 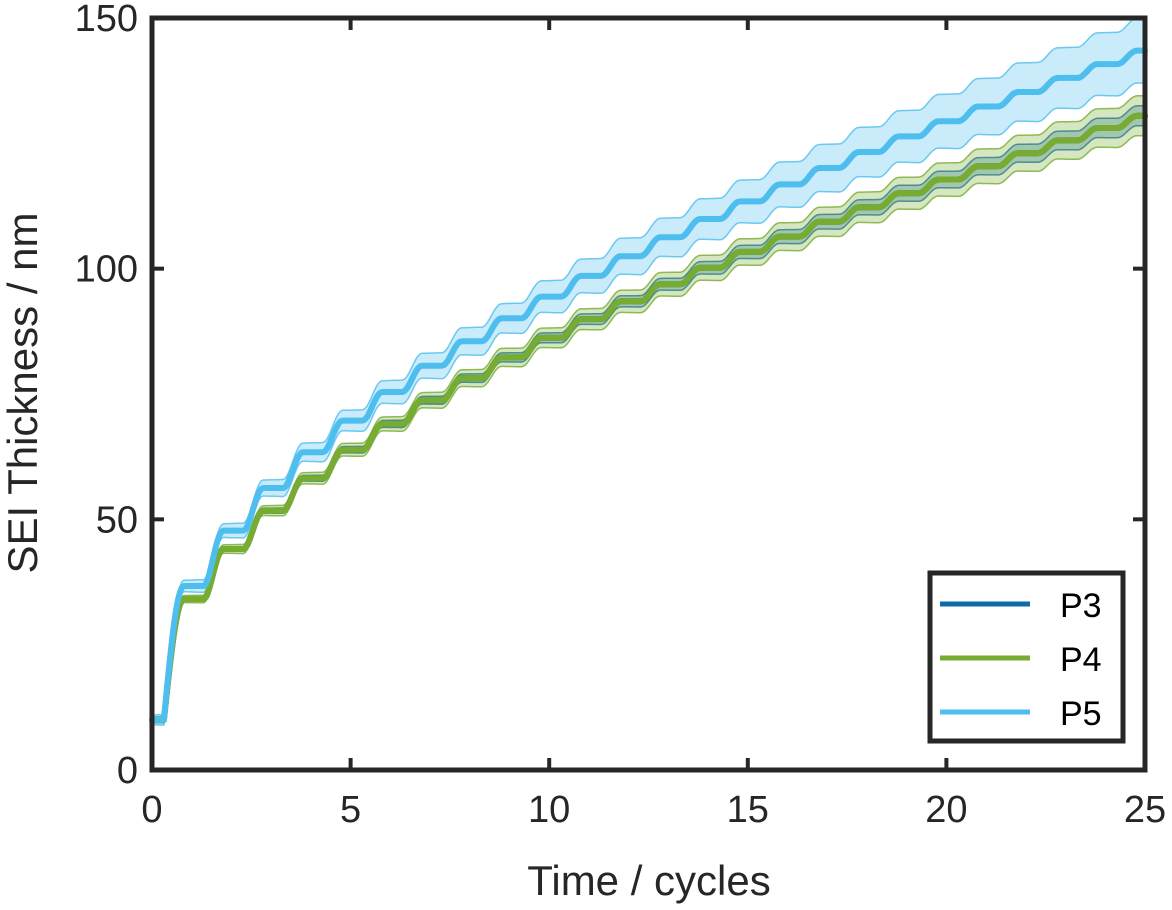 What do you see at coordinates (1145, 810) in the screenshot?
I see `x-tick-label: 25` at bounding box center [1145, 810].